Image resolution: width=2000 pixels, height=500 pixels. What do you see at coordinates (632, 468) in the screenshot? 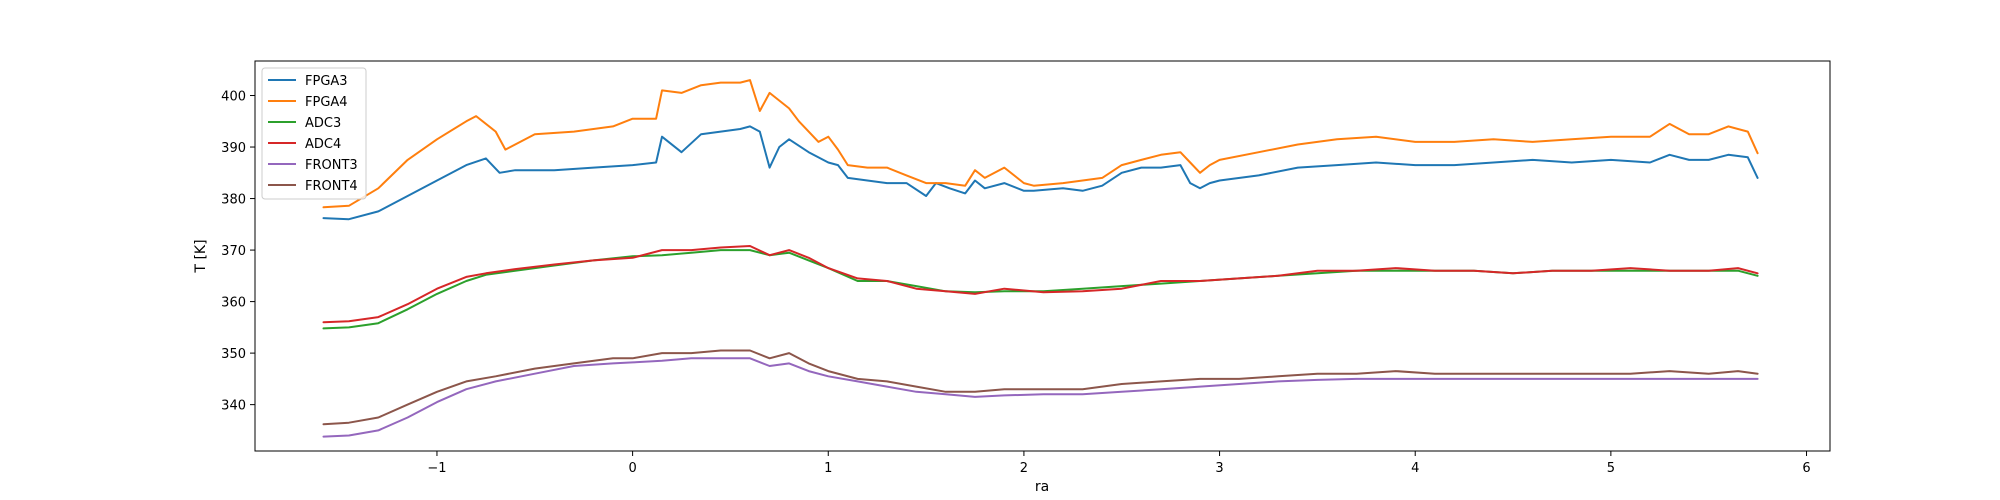
I see `x-tick-label: 0` at bounding box center [632, 468].